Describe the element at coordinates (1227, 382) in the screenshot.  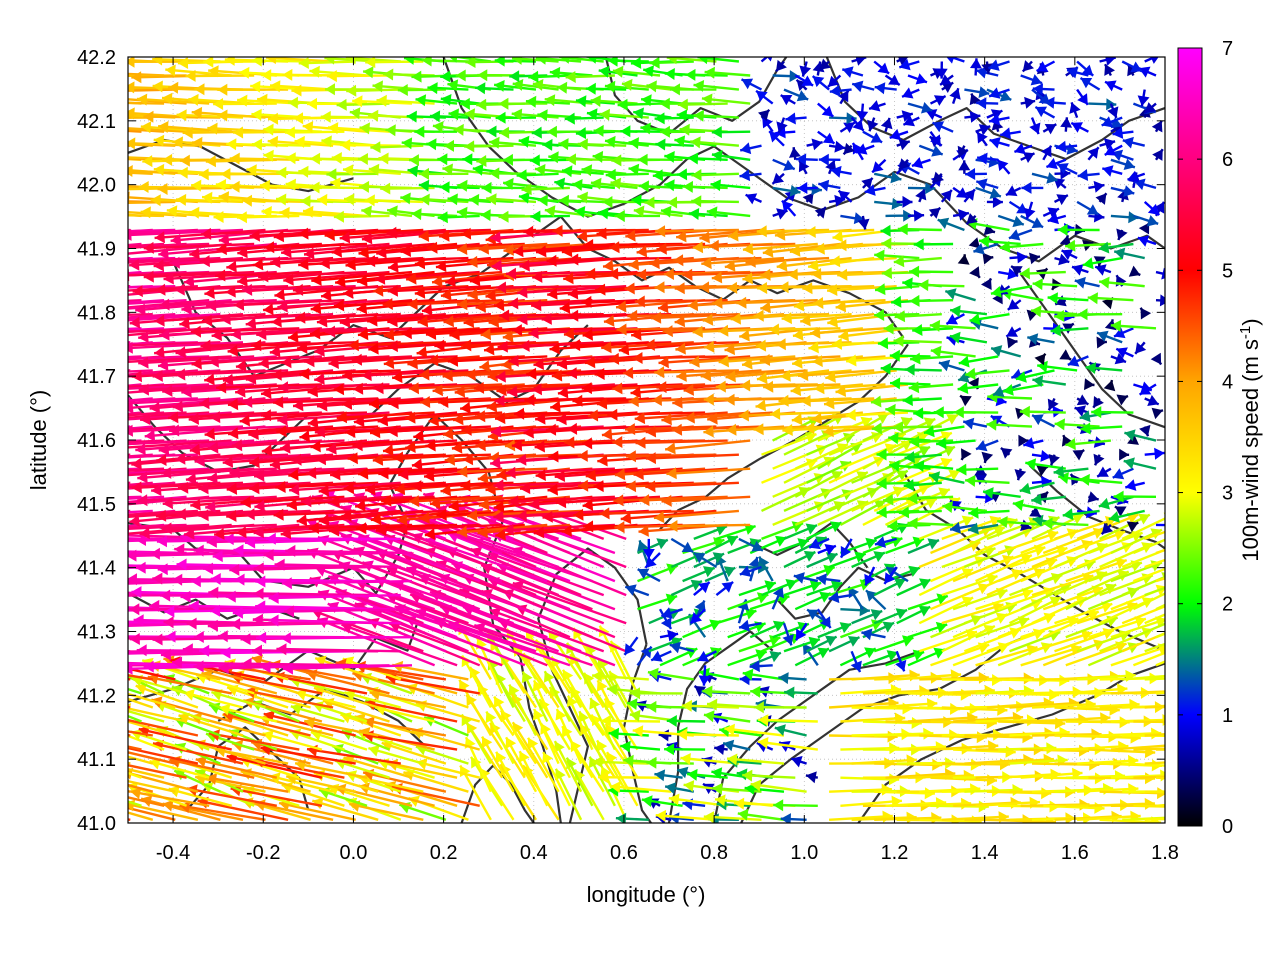
I see `colorbar-tick-label: 4` at that location.